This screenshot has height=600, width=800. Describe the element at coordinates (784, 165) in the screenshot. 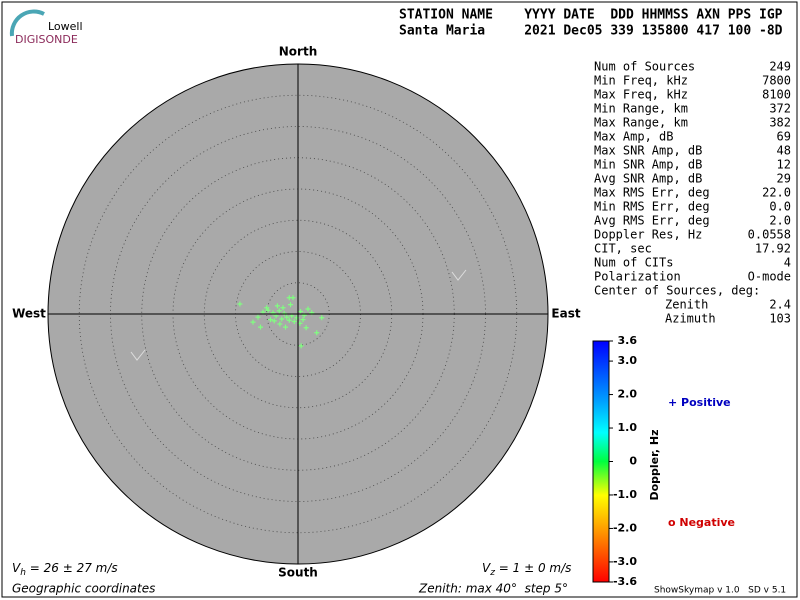

I see `stat-value: 12` at that location.